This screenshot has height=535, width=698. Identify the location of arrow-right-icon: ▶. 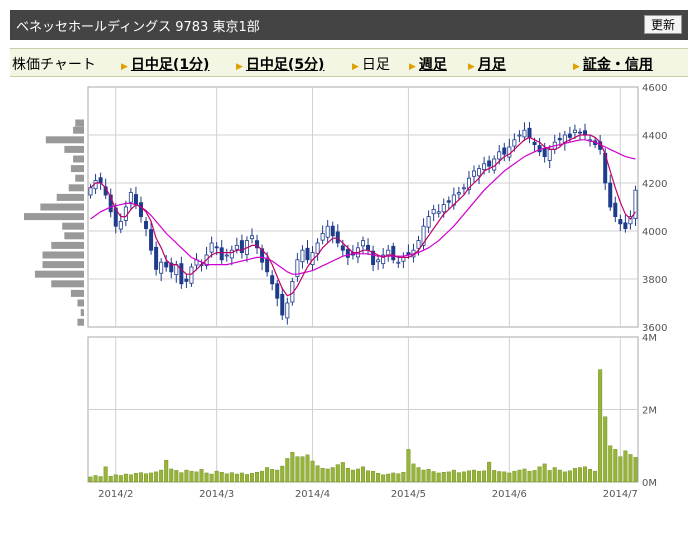
(576, 67).